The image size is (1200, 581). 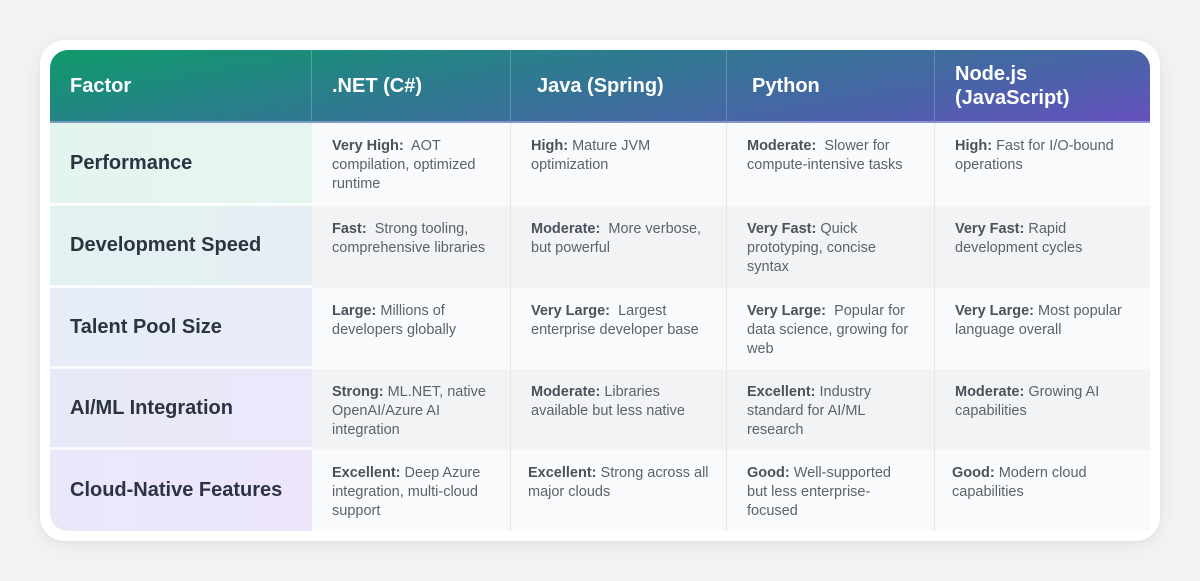 I want to click on table-cell: Very Fast: Rapid development cycles, so click(x=1042, y=247).